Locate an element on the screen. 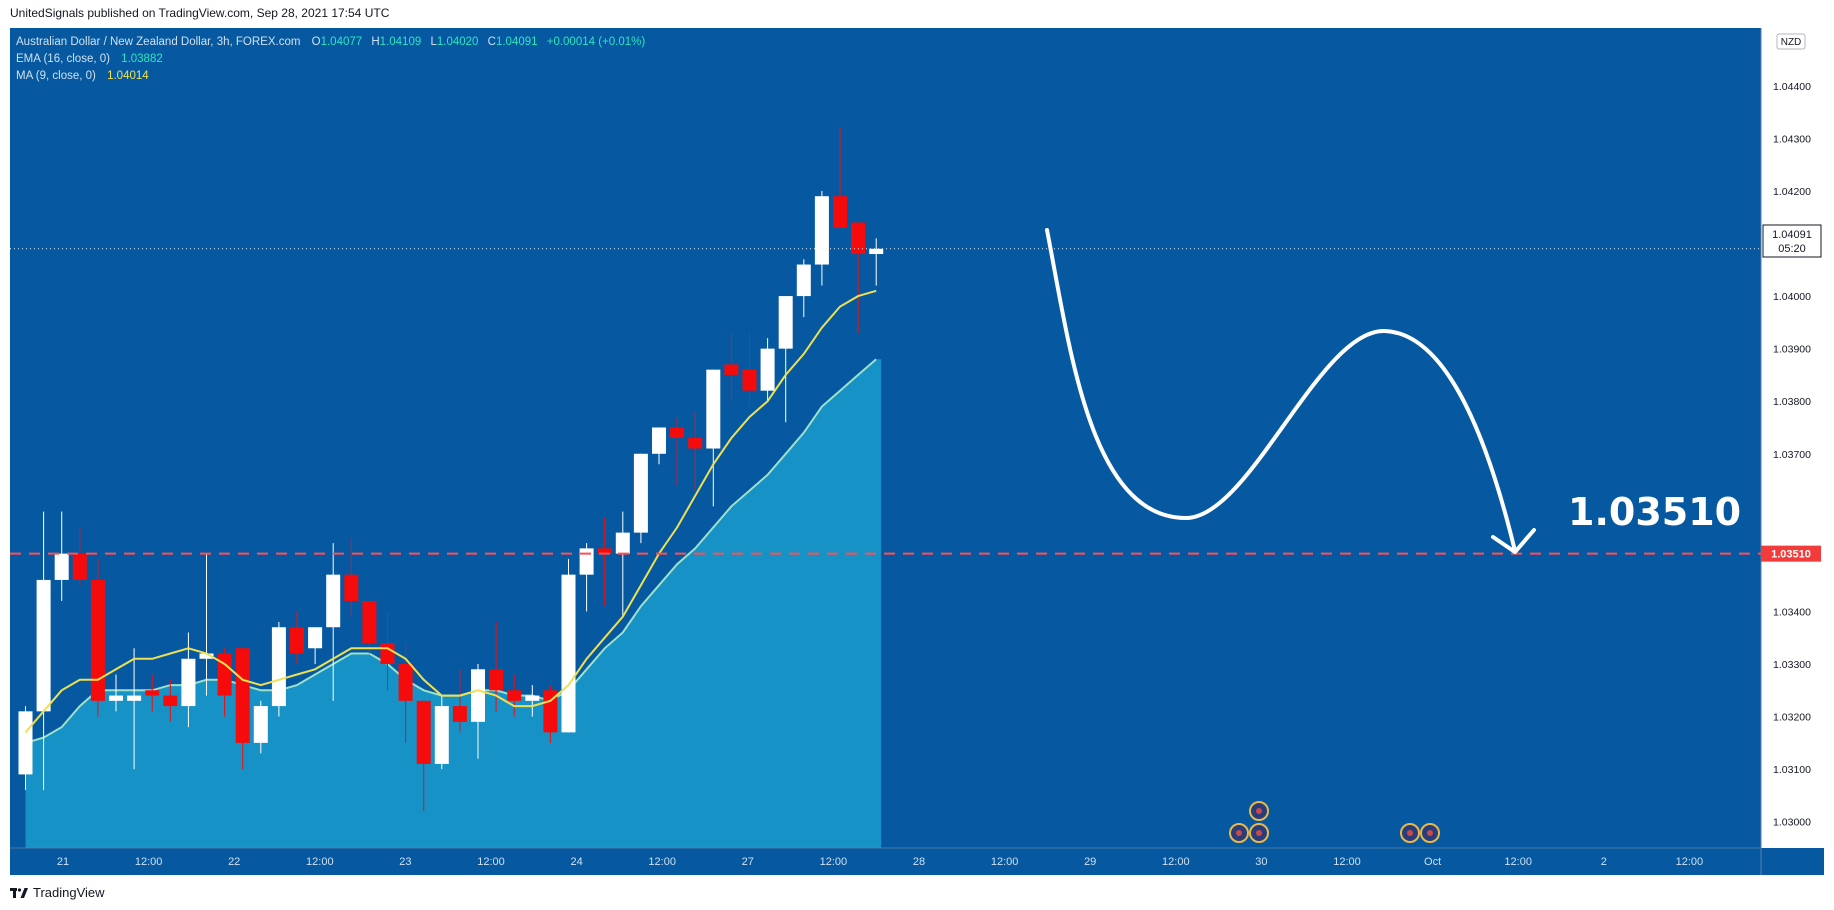 This screenshot has height=910, width=1834. time-tick-label: 29 is located at coordinates (1090, 862).